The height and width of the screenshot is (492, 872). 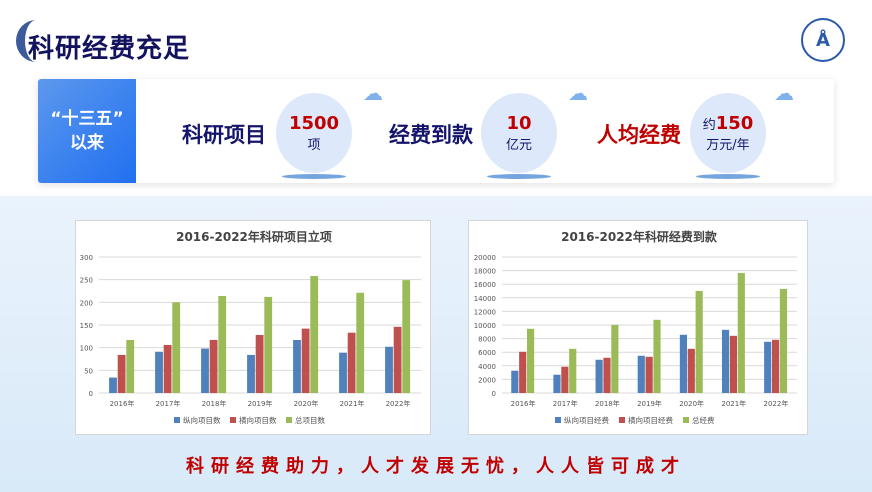 What do you see at coordinates (487, 340) in the screenshot?
I see `y-tick-label: 8000` at bounding box center [487, 340].